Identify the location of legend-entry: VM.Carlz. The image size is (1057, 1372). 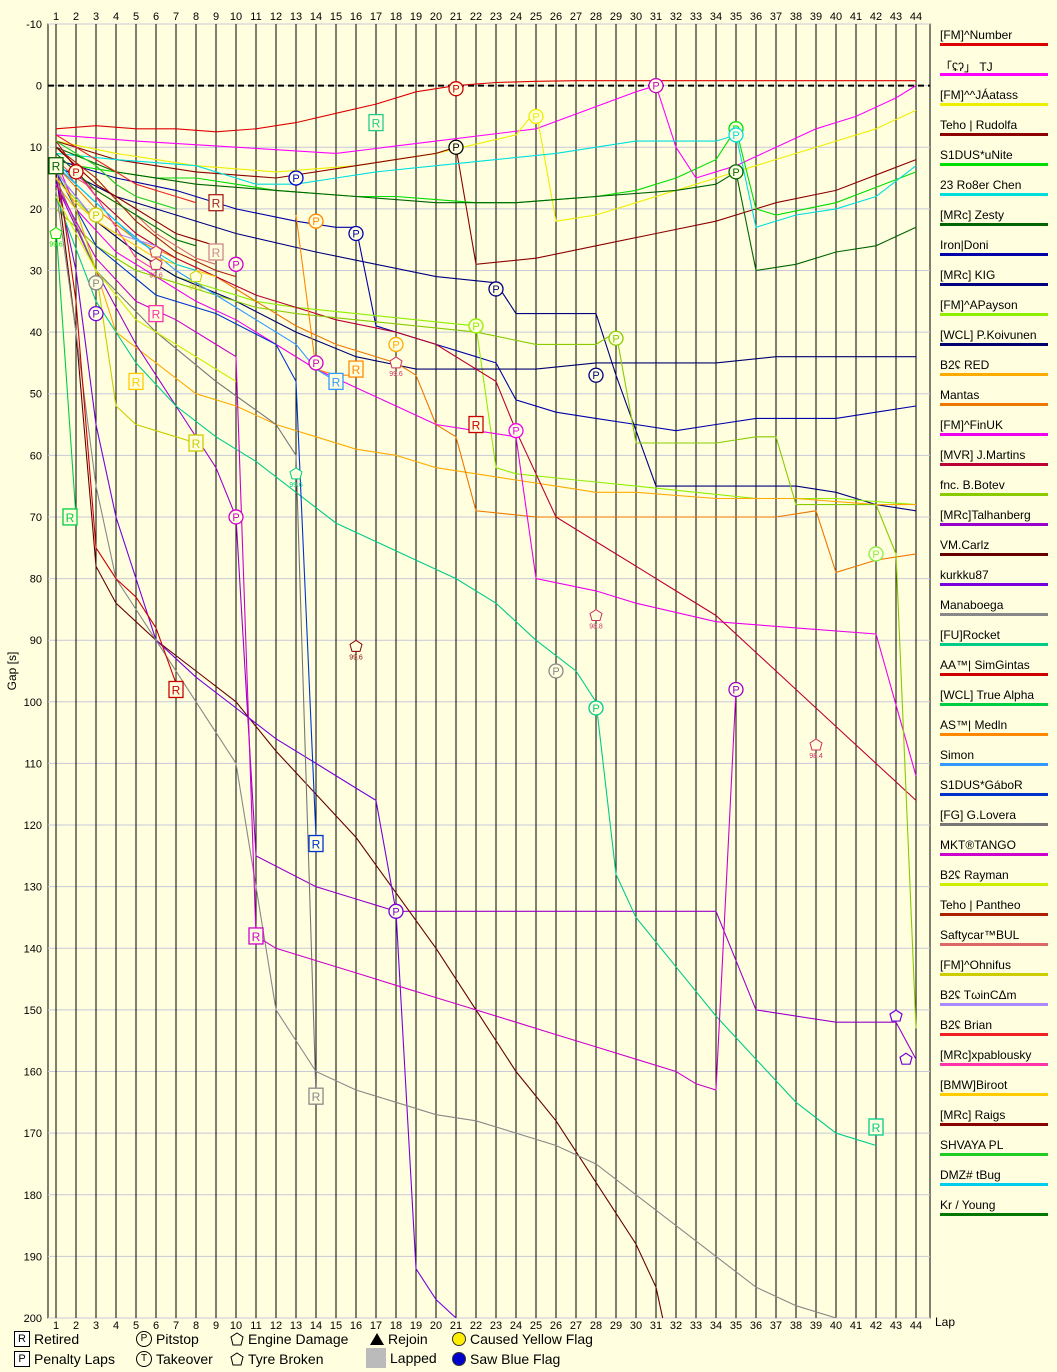
(994, 551).